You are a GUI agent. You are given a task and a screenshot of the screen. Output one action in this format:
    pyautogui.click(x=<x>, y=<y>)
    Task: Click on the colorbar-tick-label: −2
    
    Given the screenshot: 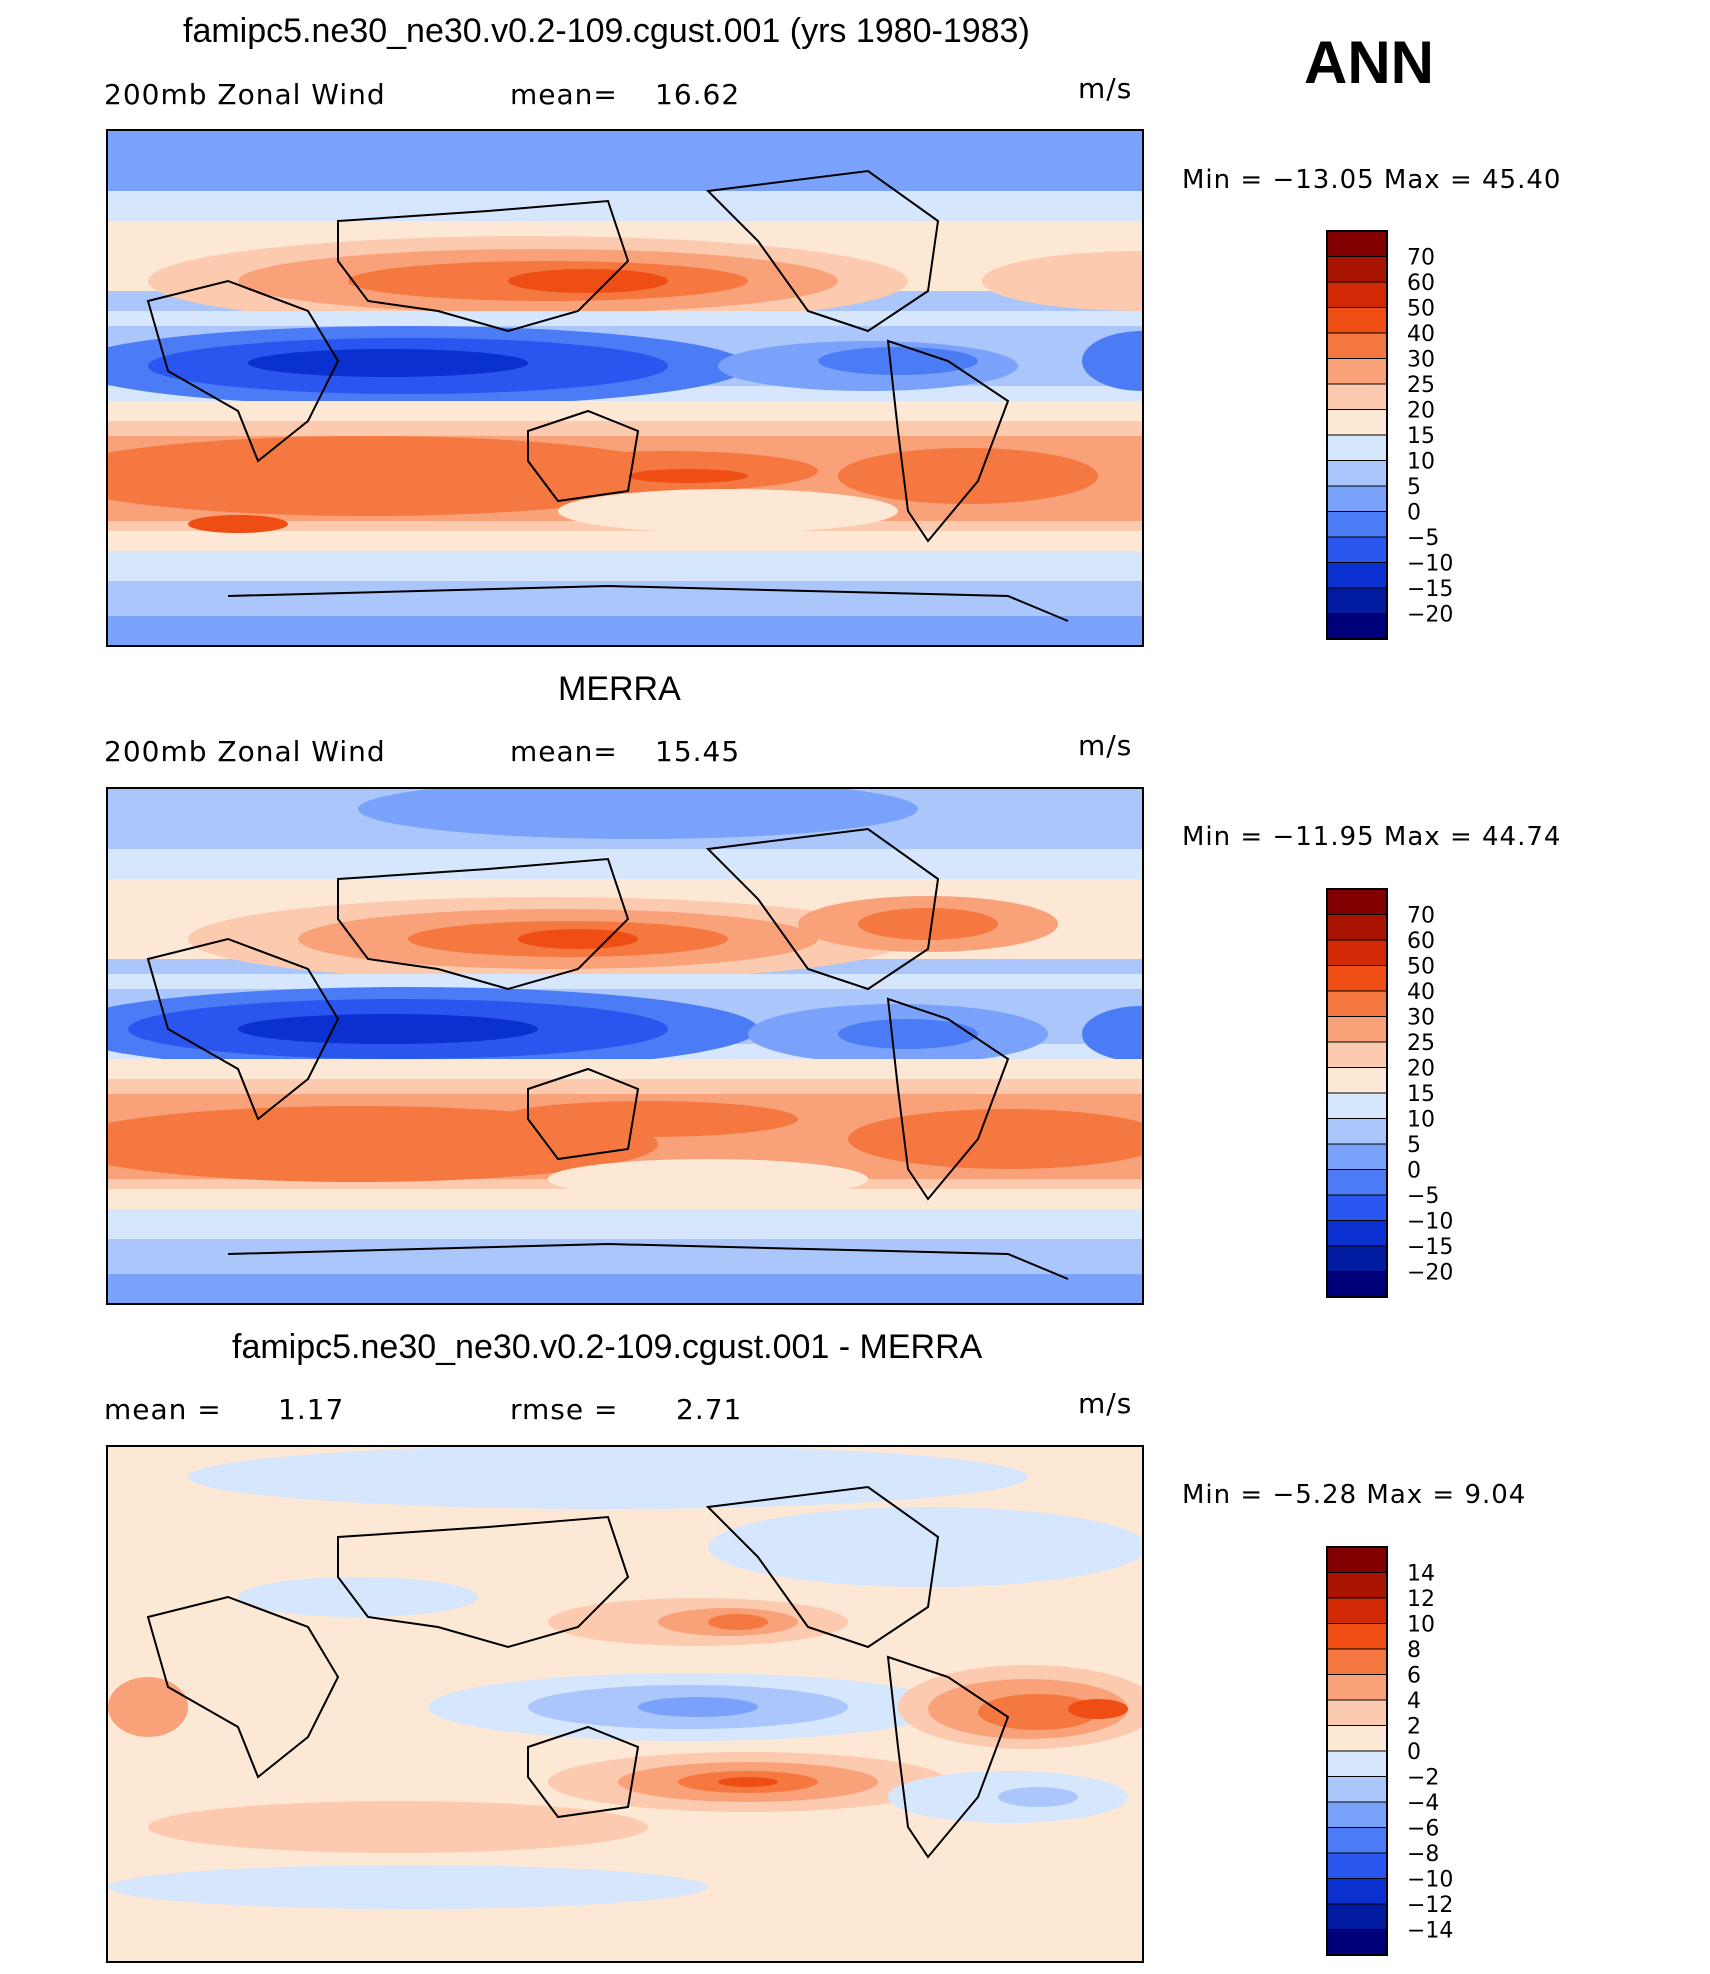 What is the action you would take?
    pyautogui.click(x=1423, y=1778)
    